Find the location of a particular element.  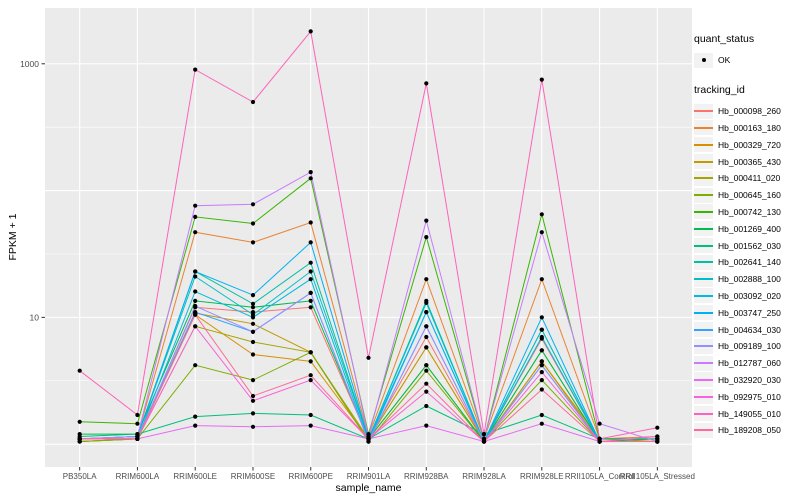

legend-entry-Hb_009189_100: Hb_009189_100 is located at coordinates (747, 346).